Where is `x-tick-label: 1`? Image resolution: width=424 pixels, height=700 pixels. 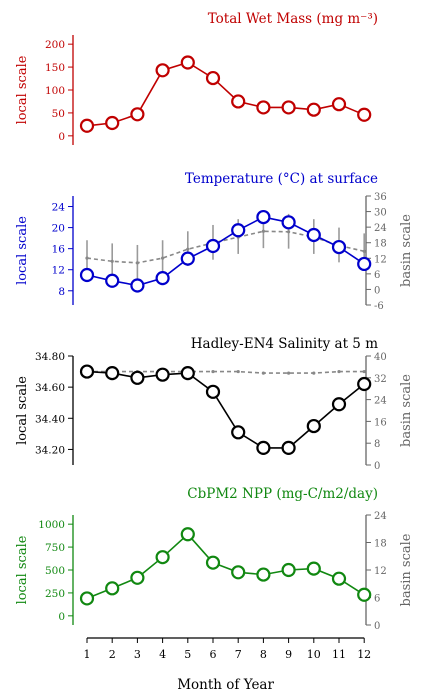 x-tick-label: 1 is located at coordinates (87, 654).